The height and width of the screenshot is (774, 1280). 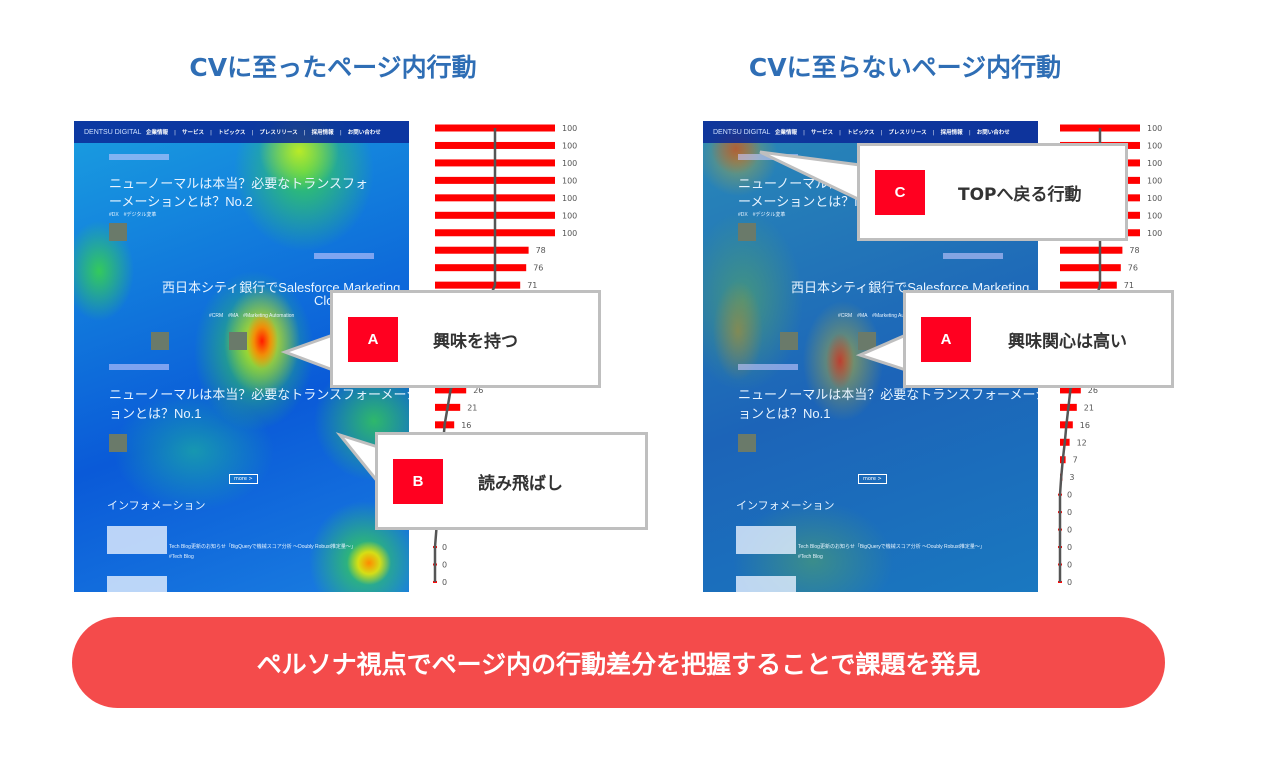 I want to click on right-title: CVに至らないページ内行動, so click(x=905, y=67).